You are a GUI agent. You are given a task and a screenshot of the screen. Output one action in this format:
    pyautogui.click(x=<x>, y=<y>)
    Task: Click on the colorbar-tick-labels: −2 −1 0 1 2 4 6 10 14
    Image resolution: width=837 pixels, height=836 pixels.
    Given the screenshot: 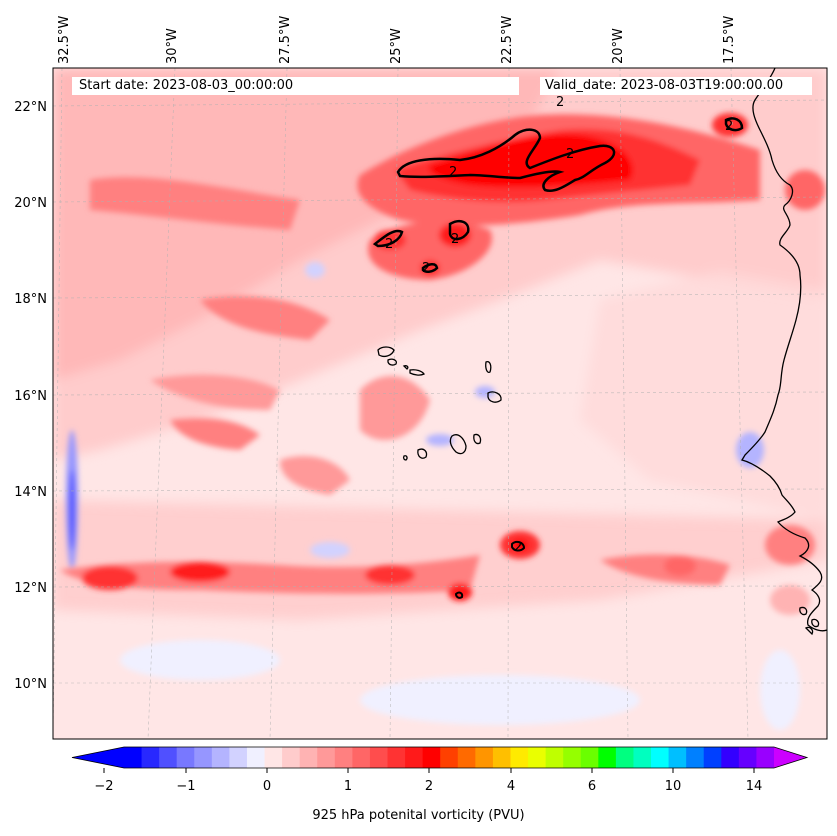 What is the action you would take?
    pyautogui.click(x=428, y=786)
    